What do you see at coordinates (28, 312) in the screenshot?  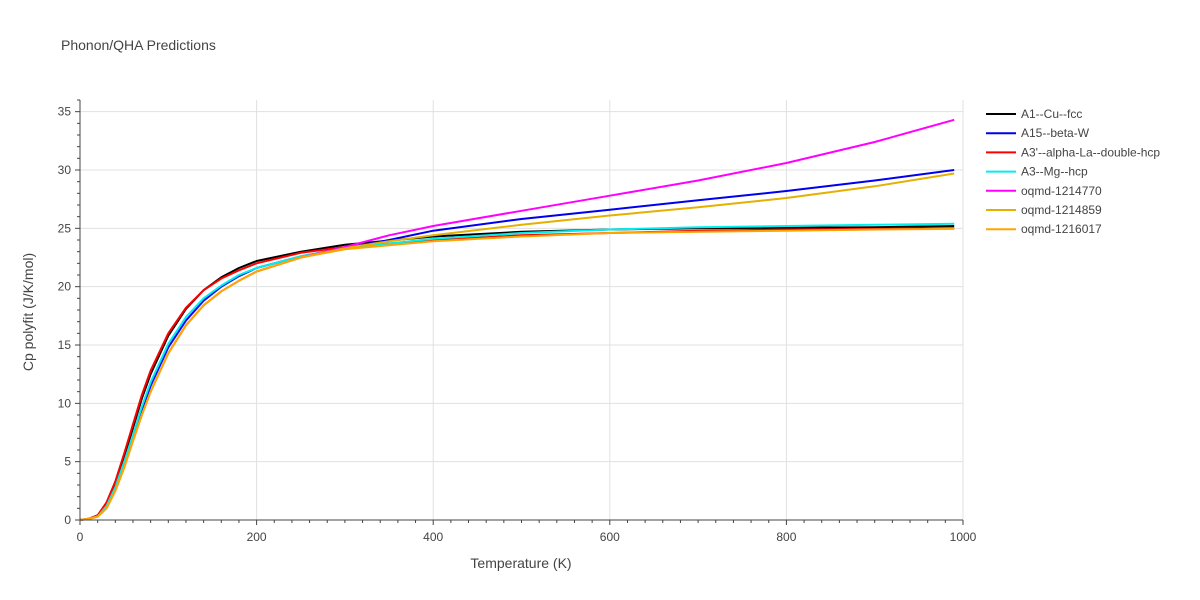 I see `y-axis-title: Cp polyfit (J/K/mol)` at bounding box center [28, 312].